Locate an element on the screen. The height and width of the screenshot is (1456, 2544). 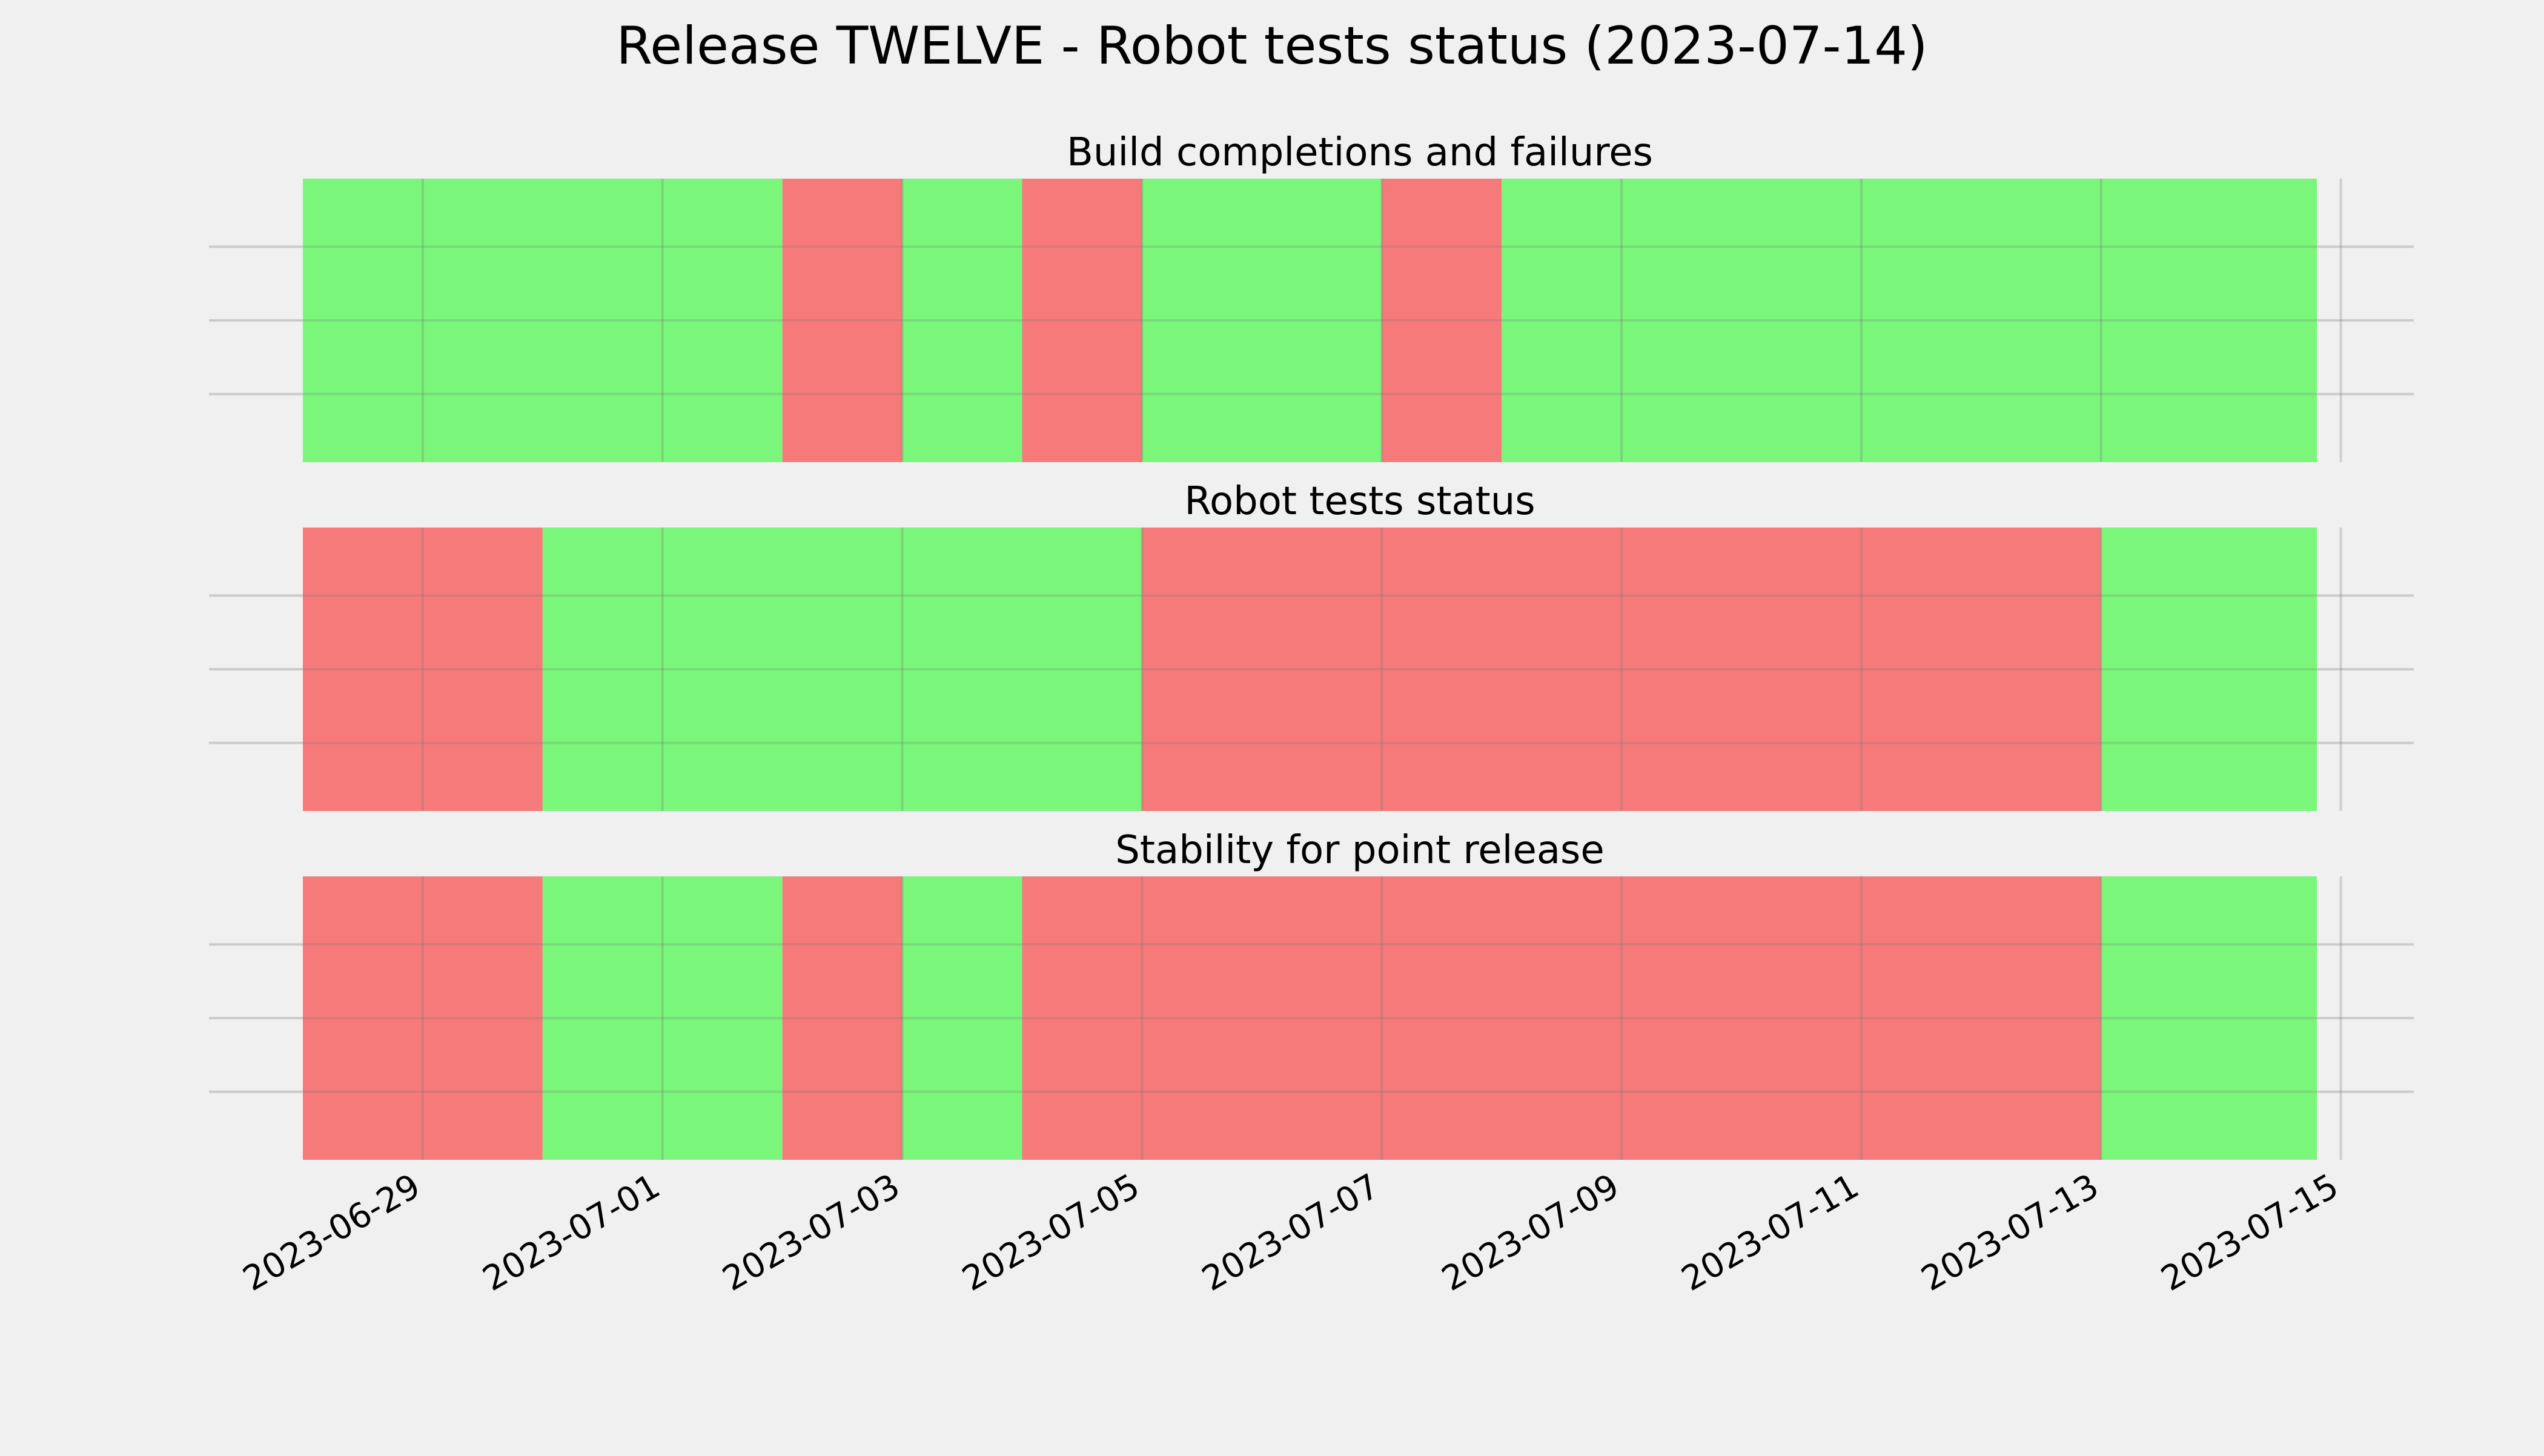
panel-title: Stability for point release is located at coordinates (1360, 850).